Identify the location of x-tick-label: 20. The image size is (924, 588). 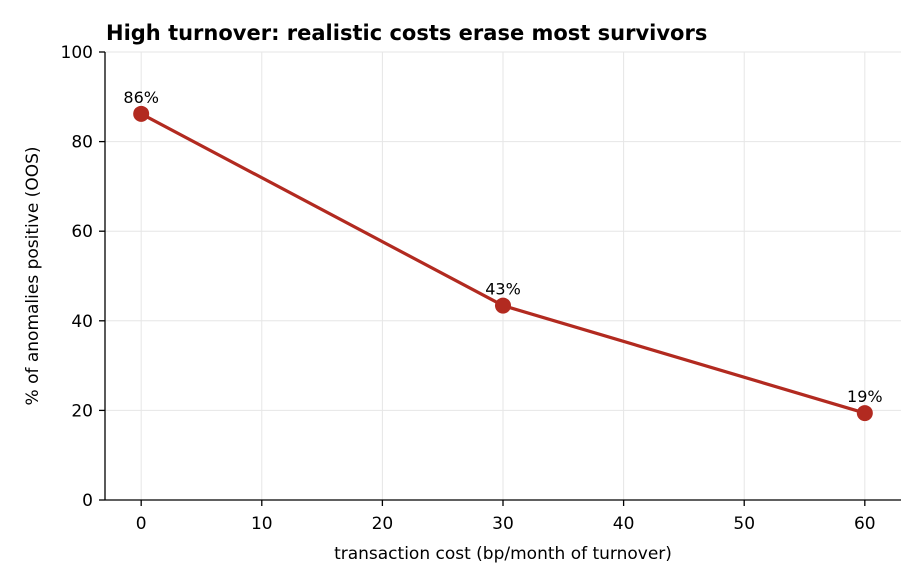
(383, 524).